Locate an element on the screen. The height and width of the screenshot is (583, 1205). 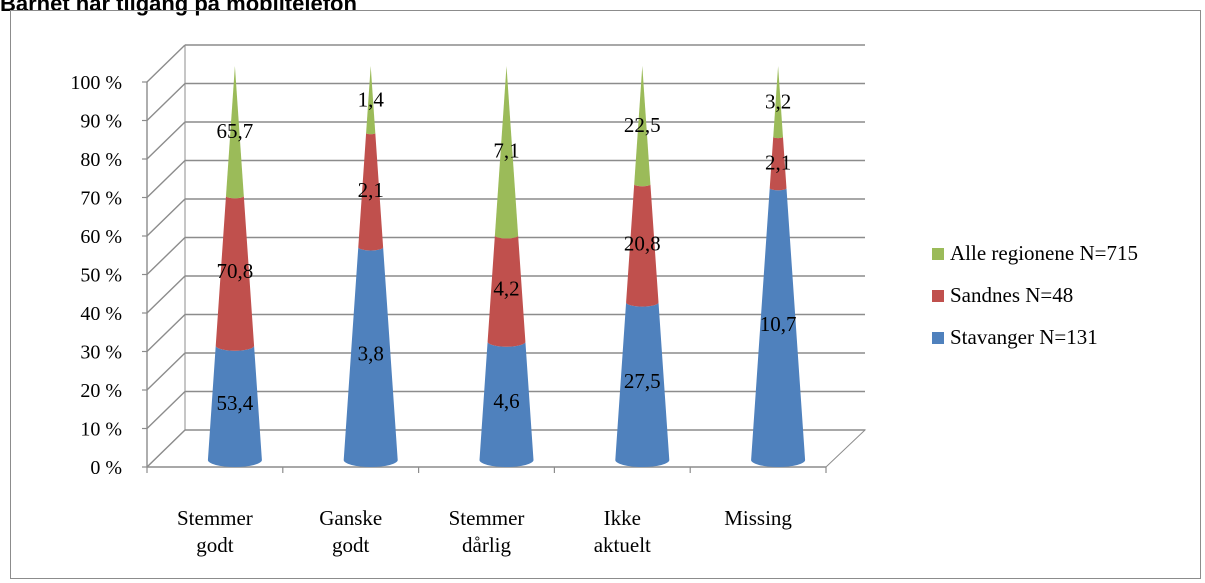
y-tick-label: 0 % is located at coordinates (106, 468).